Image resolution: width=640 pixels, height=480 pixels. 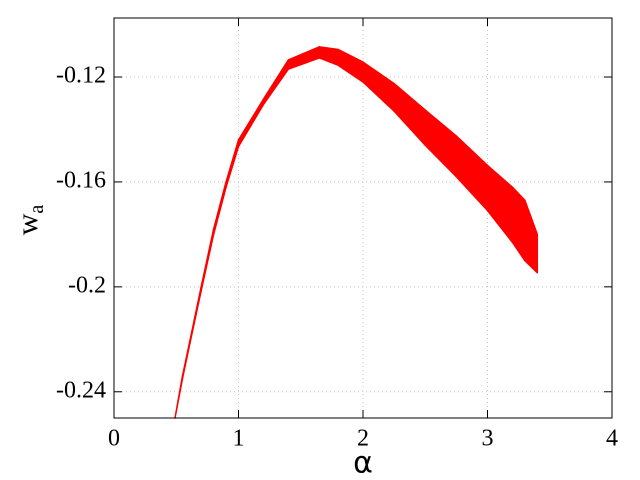 What do you see at coordinates (81, 180) in the screenshot?
I see `y-tick-label: -0.16` at bounding box center [81, 180].